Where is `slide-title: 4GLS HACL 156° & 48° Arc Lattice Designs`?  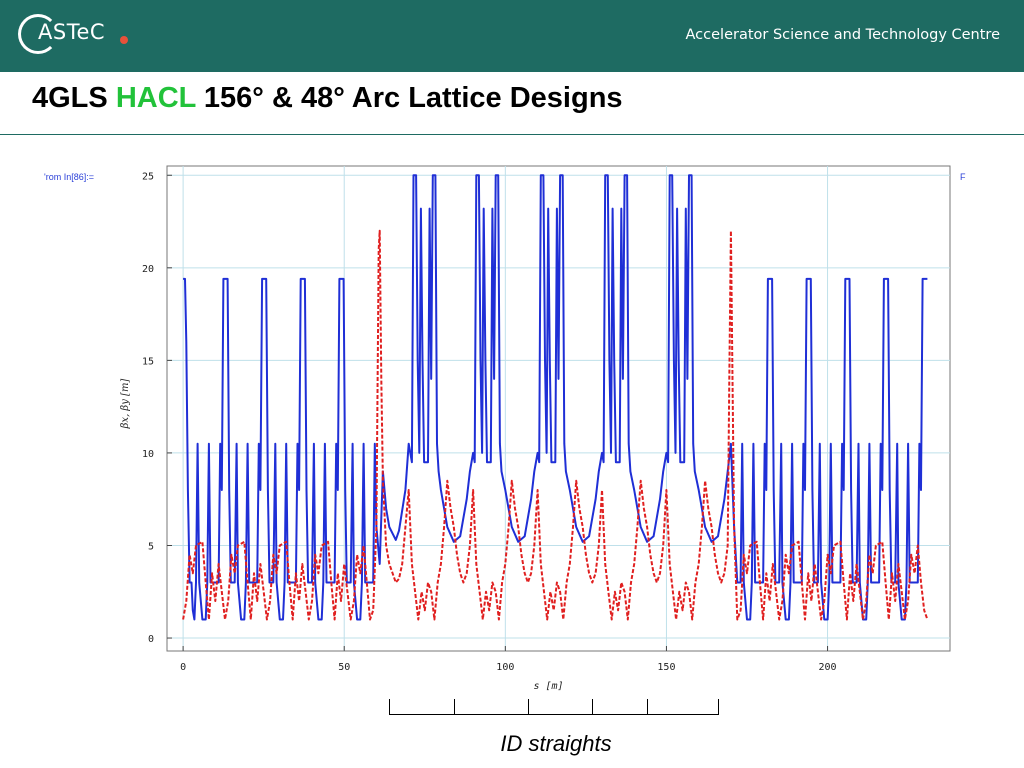 slide-title: 4GLS HACL 156° & 48° Arc Lattice Designs is located at coordinates (327, 98).